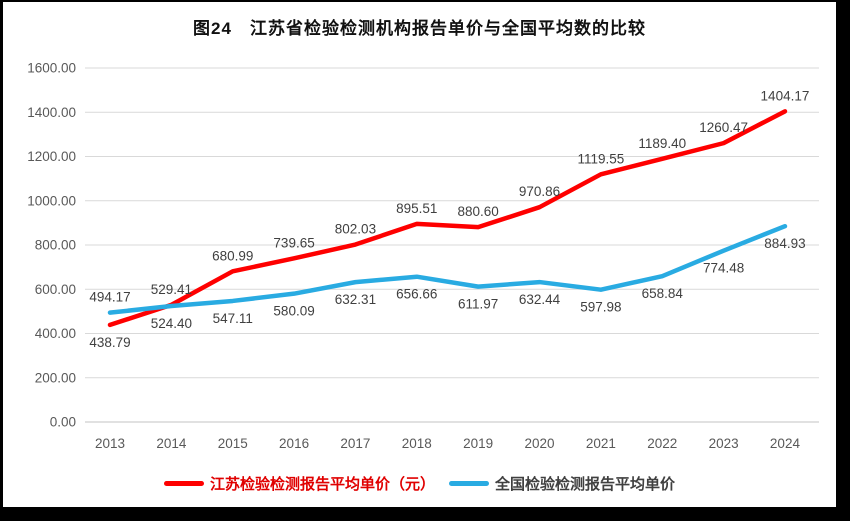  I want to click on data-label: 658.84, so click(663, 293).